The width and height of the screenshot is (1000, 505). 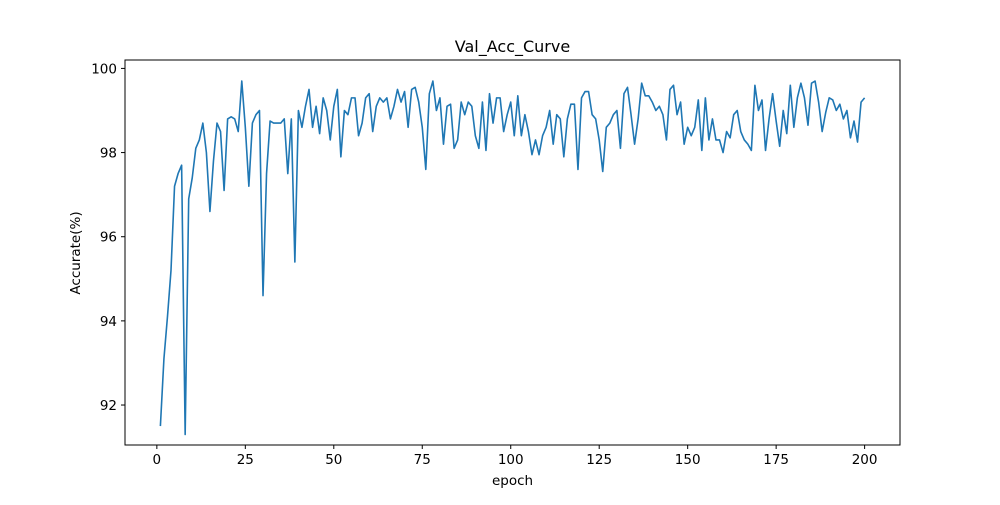 What do you see at coordinates (108, 322) in the screenshot?
I see `y-tick-label: 94` at bounding box center [108, 322].